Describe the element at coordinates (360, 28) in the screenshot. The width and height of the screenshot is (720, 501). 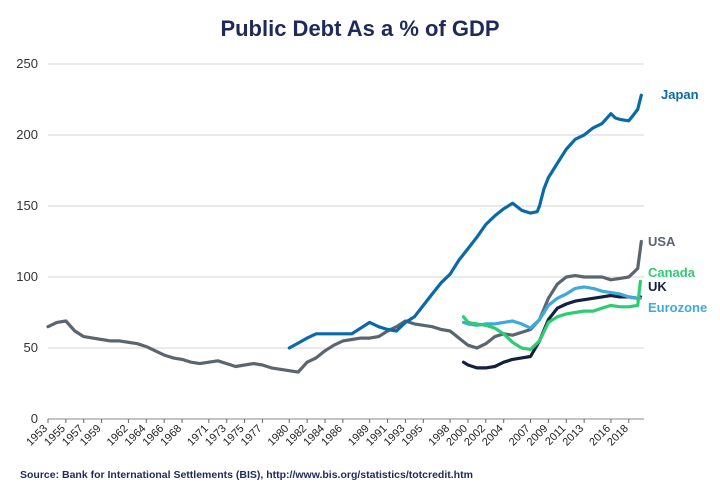
I see `chart-title: Public Debt As a % of GDP` at that location.